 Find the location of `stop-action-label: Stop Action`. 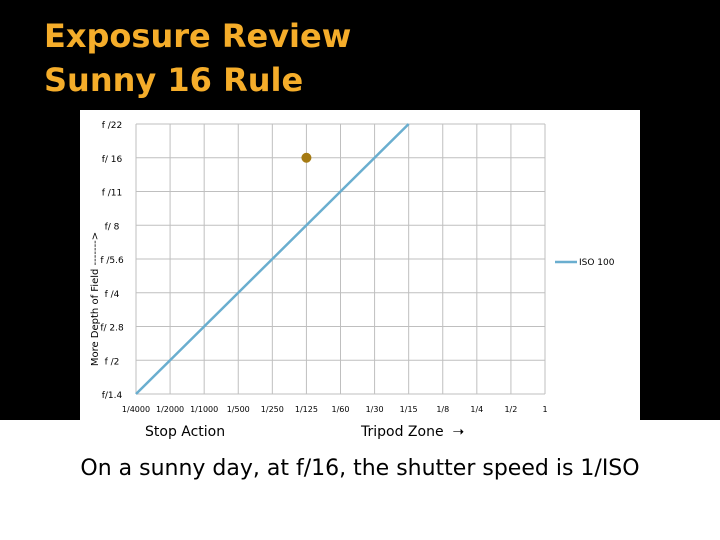

stop-action-label: Stop Action is located at coordinates (185, 432).